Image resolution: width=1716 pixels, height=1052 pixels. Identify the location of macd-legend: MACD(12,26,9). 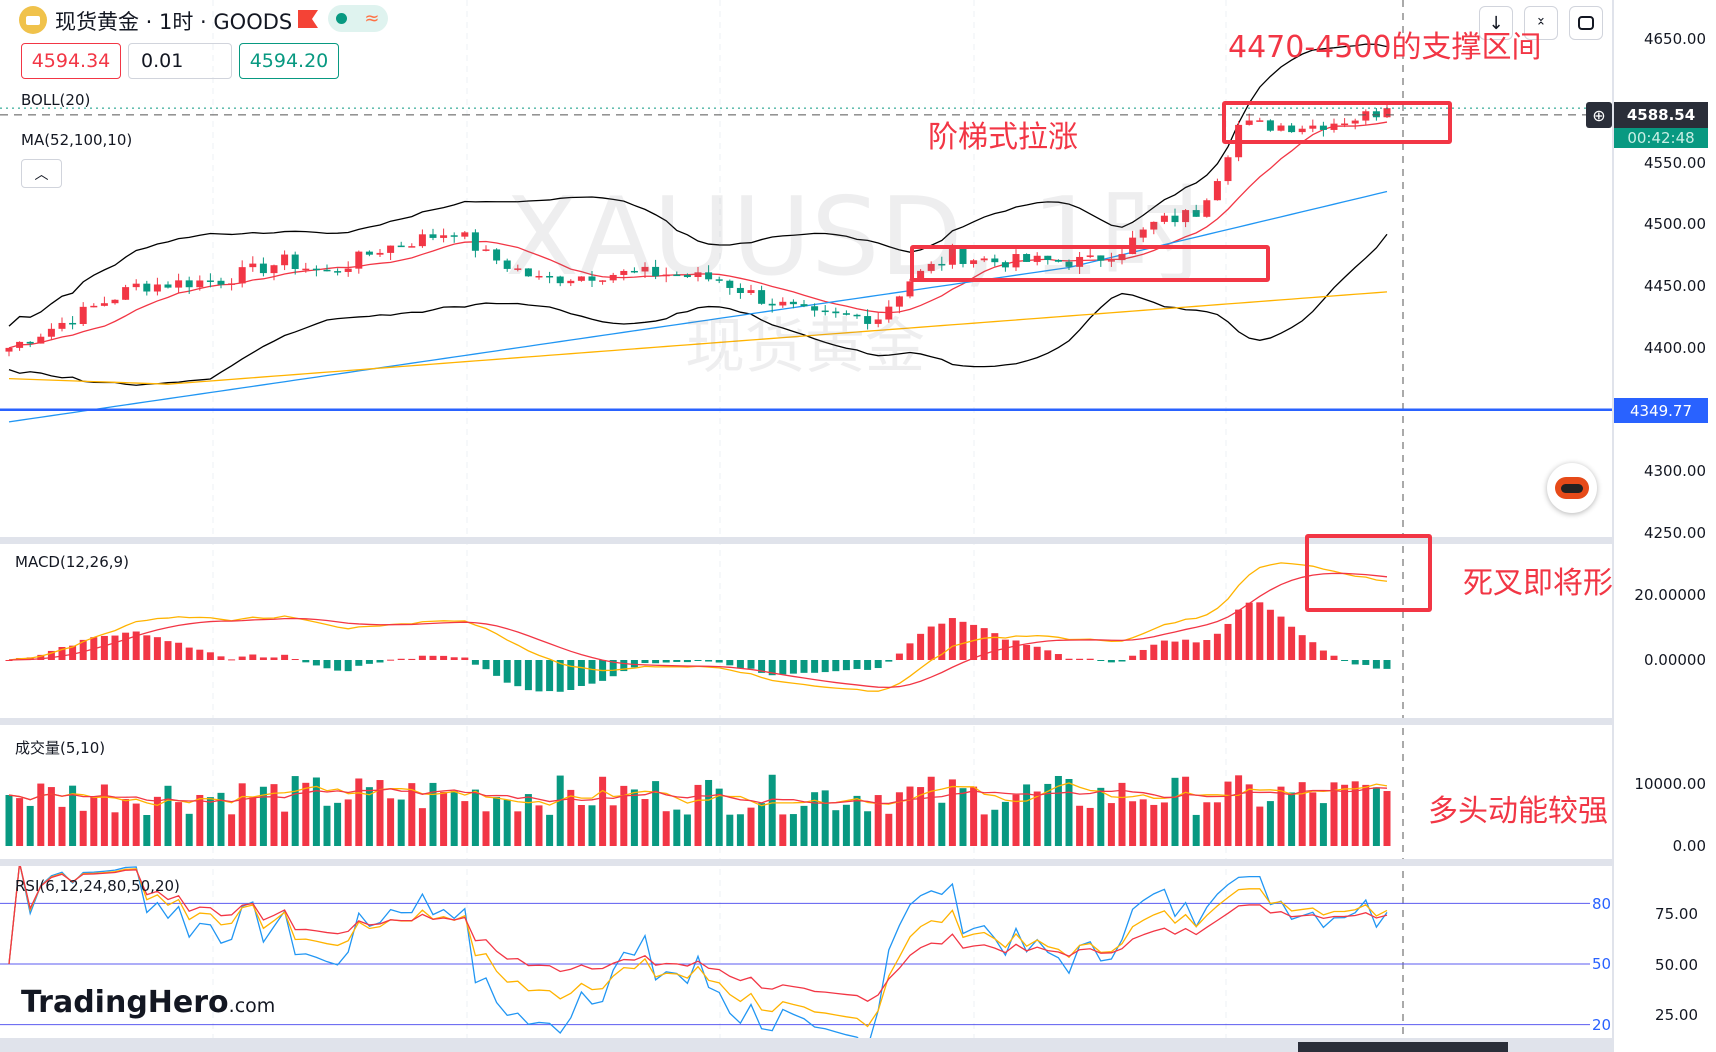
(72, 562).